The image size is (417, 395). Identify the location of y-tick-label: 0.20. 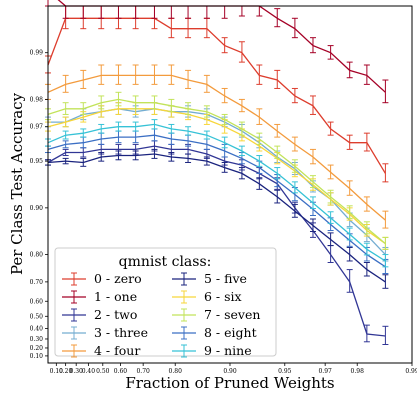
(37, 348).